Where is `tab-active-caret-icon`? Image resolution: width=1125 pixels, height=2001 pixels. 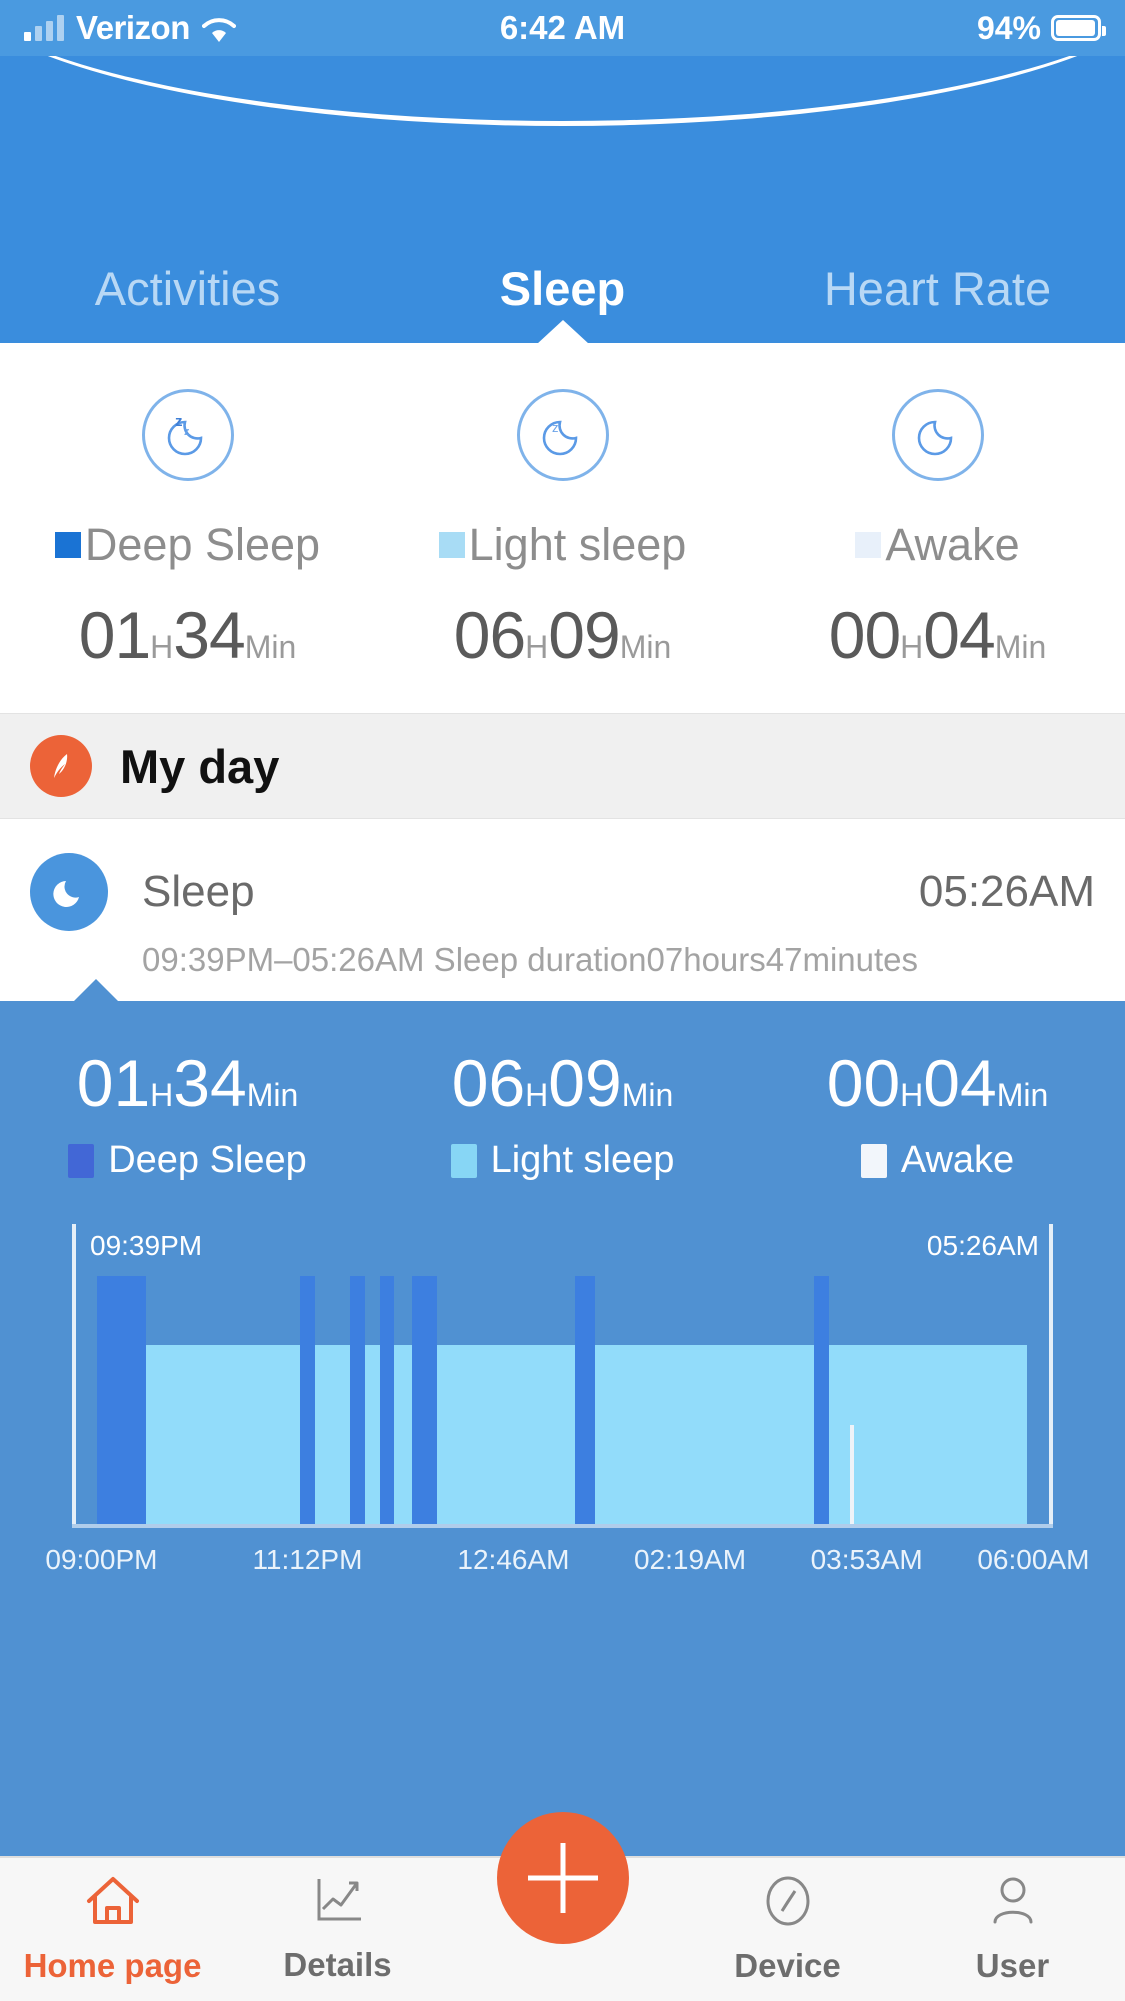 tab-active-caret-icon is located at coordinates (562, 331).